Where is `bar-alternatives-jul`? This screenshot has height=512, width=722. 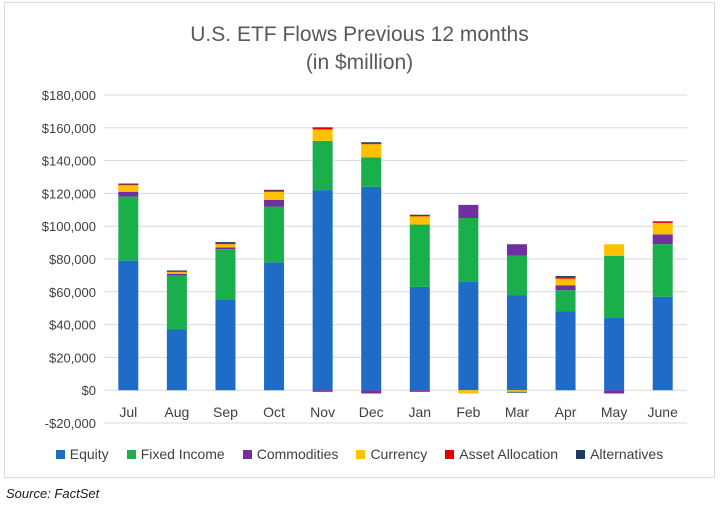
bar-alternatives-jul is located at coordinates (128, 184).